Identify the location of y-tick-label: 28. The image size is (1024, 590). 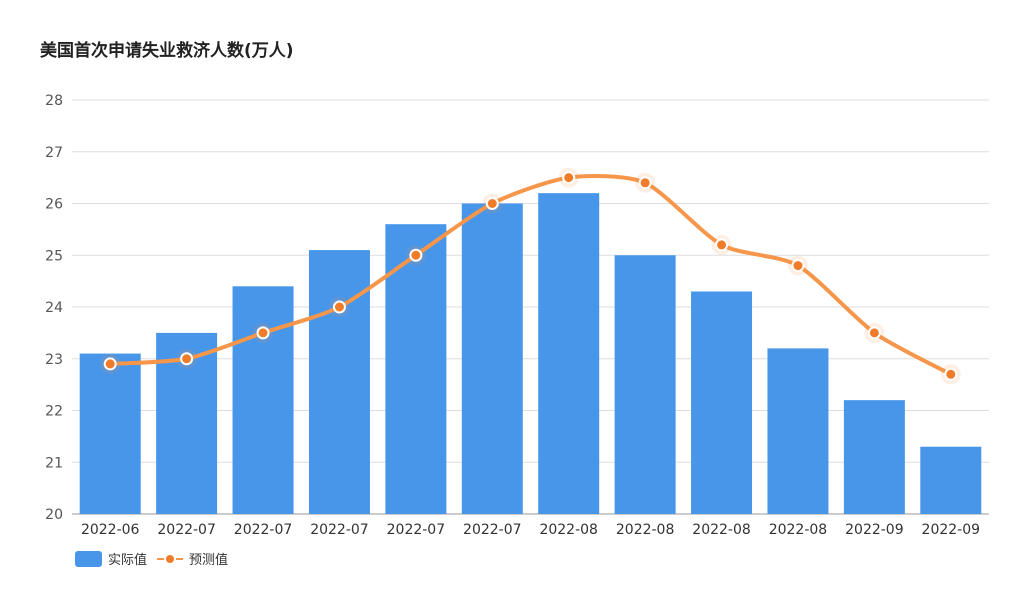
(54, 101).